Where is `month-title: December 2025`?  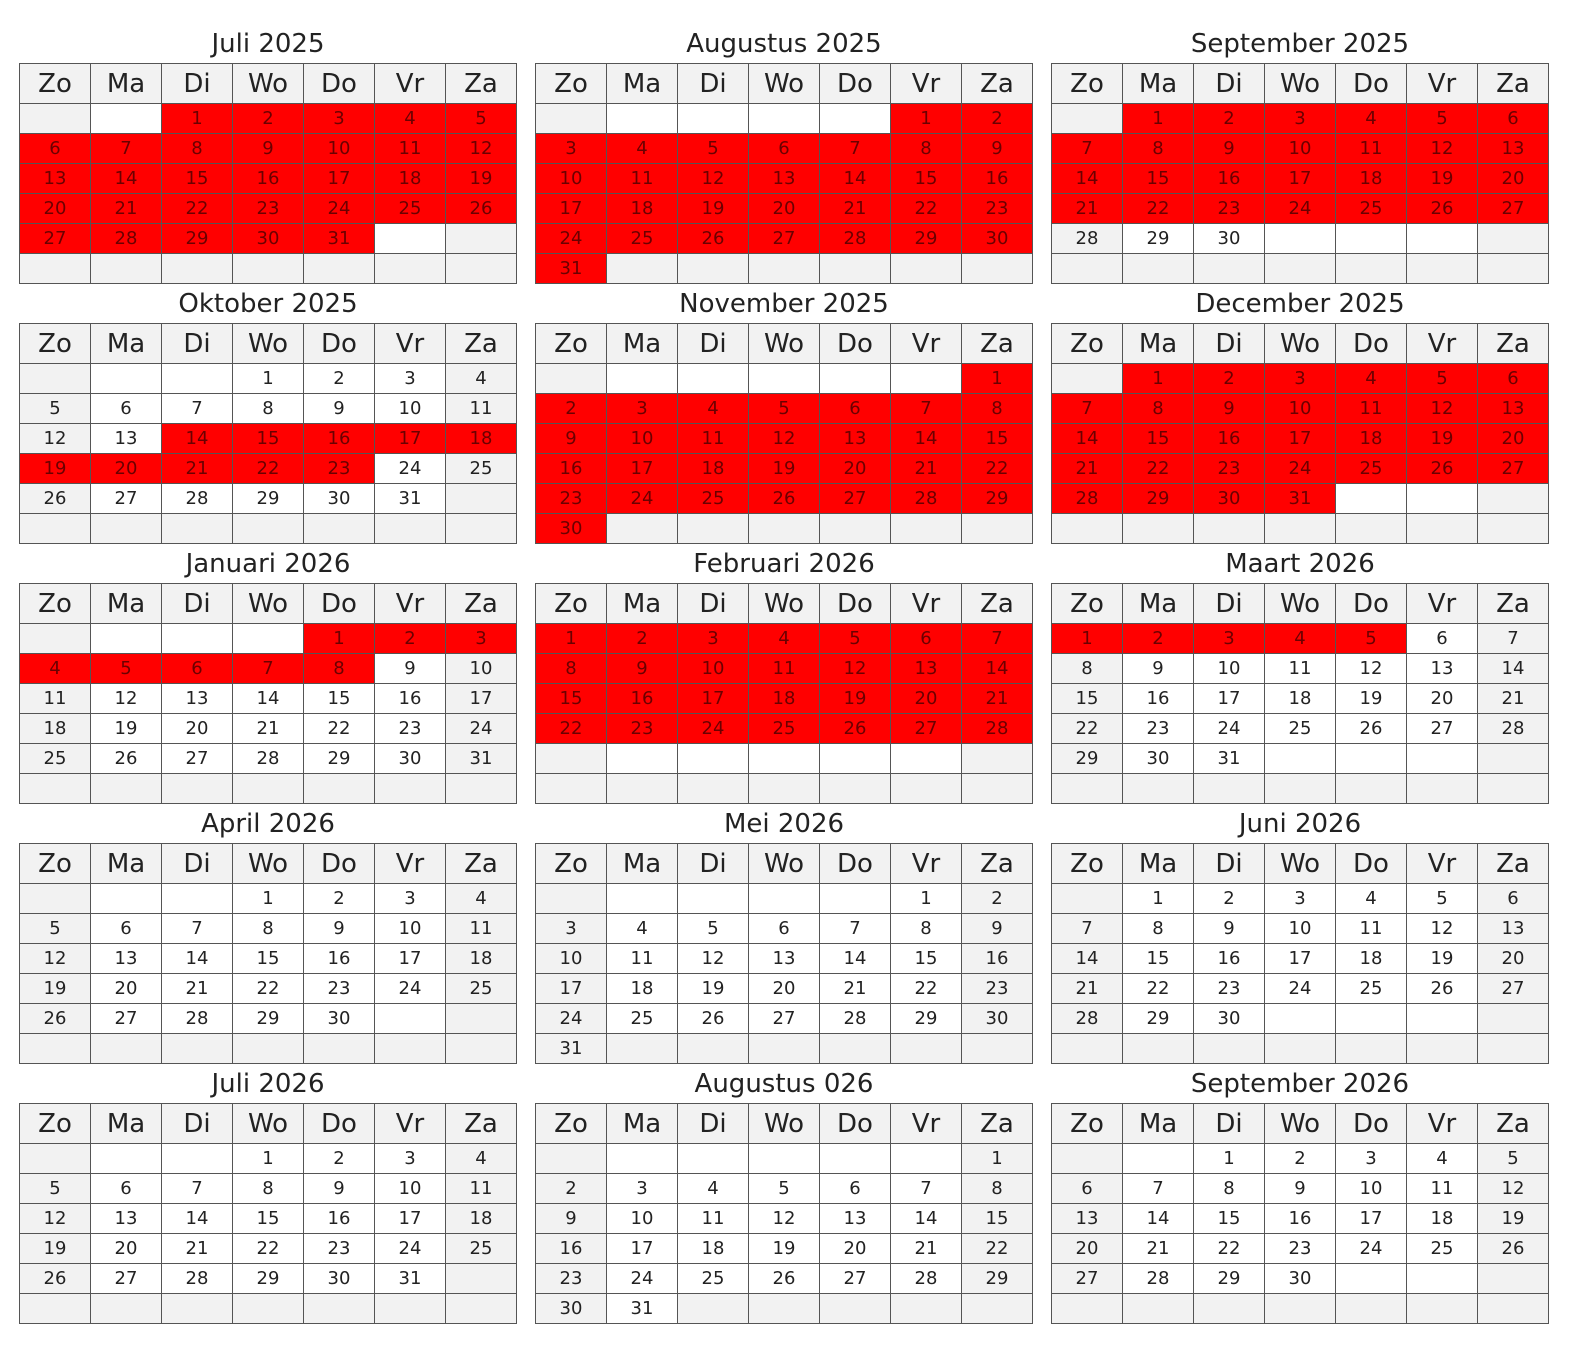
month-title: December 2025 is located at coordinates (1300, 304).